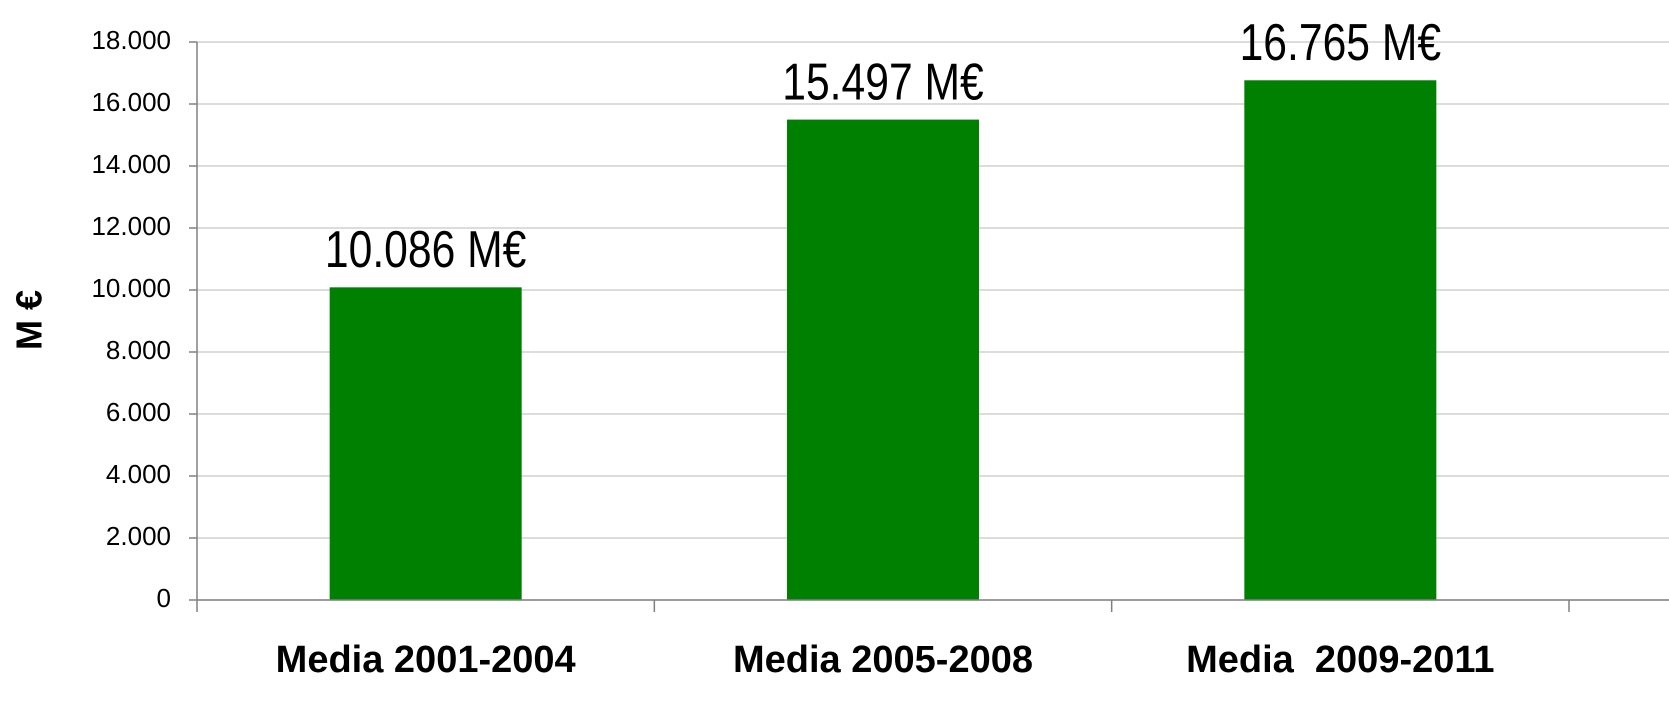 Image resolution: width=1669 pixels, height=724 pixels. Describe the element at coordinates (131, 226) in the screenshot. I see `y-tick-label: 12.000` at that location.